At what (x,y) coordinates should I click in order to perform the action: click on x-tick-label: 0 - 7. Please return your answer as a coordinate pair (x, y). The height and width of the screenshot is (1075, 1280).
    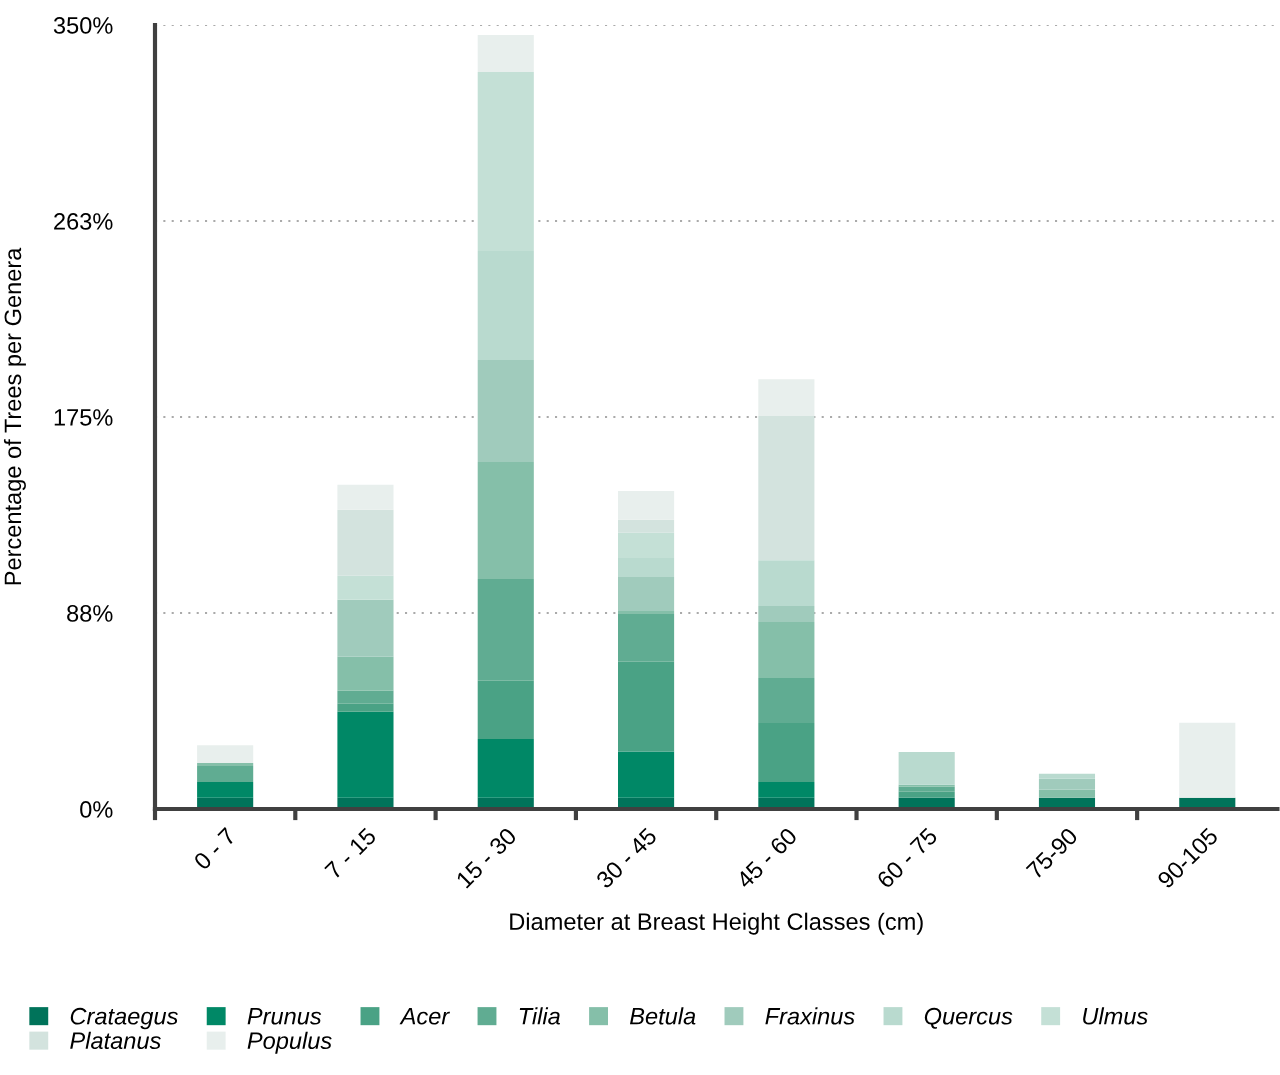
    Looking at the image, I should click on (214, 848).